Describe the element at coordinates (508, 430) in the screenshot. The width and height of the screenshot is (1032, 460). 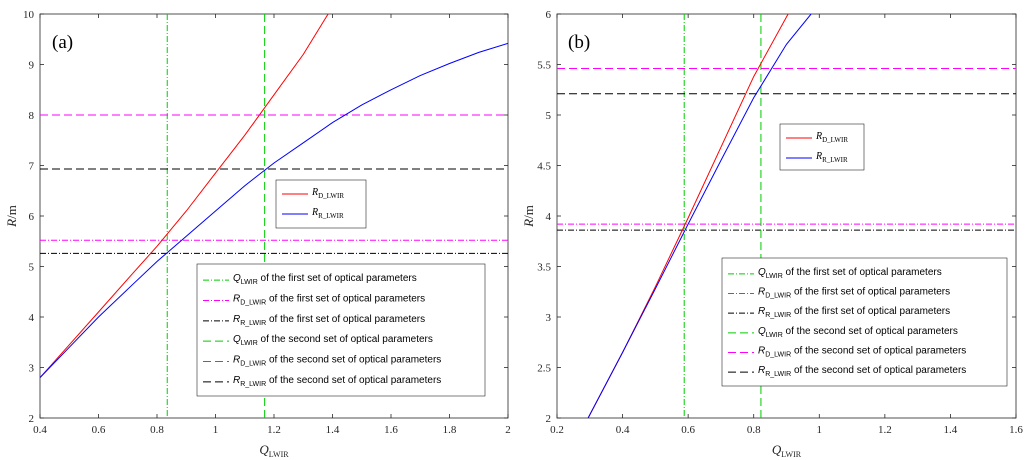
I see `x-tick-label: 2` at that location.